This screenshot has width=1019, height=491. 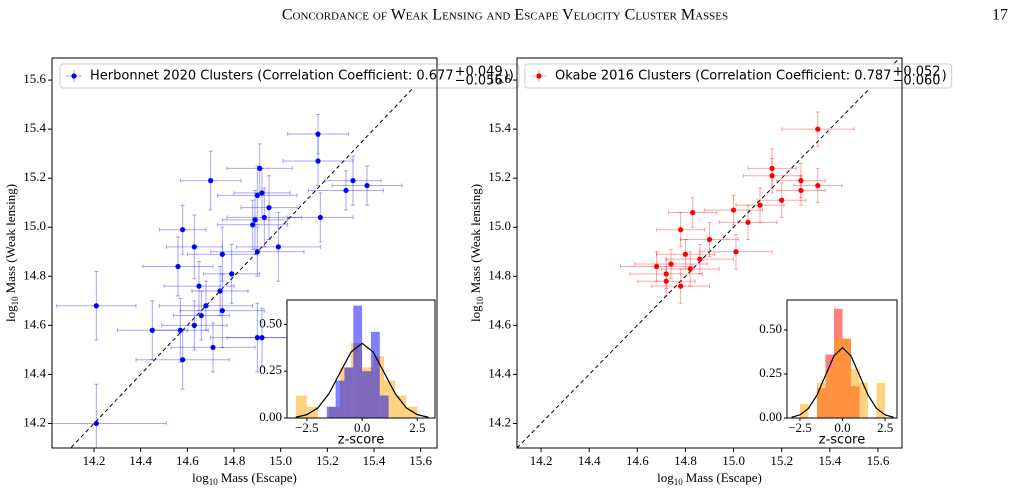 I want to click on inset-y-tick-label: 0.50, so click(x=270, y=322).